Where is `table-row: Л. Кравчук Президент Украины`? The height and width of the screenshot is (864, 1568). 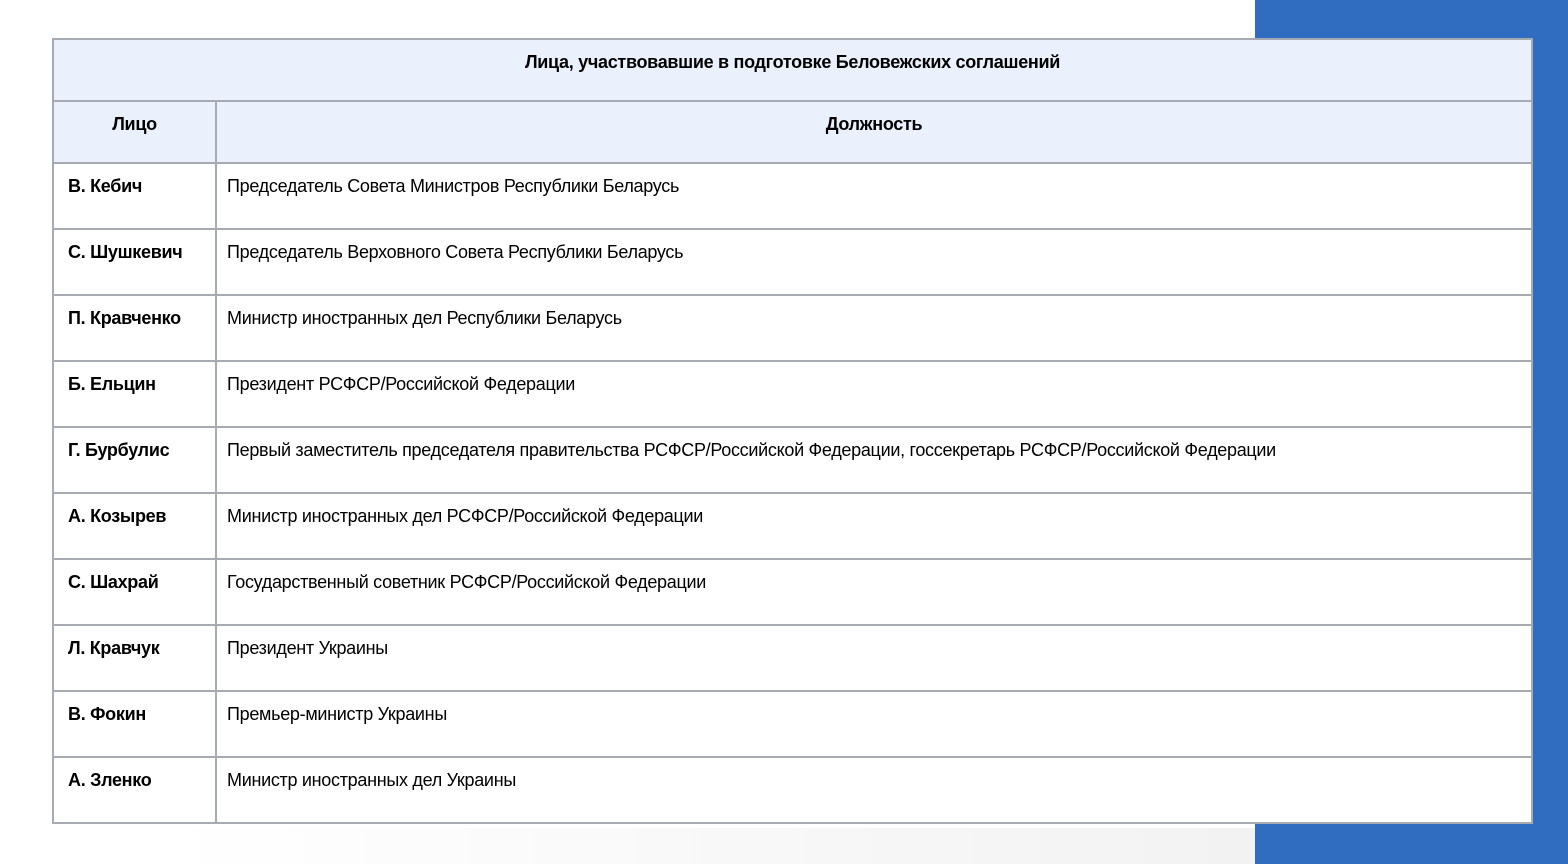
table-row: Л. Кравчук Президент Украины is located at coordinates (792, 658).